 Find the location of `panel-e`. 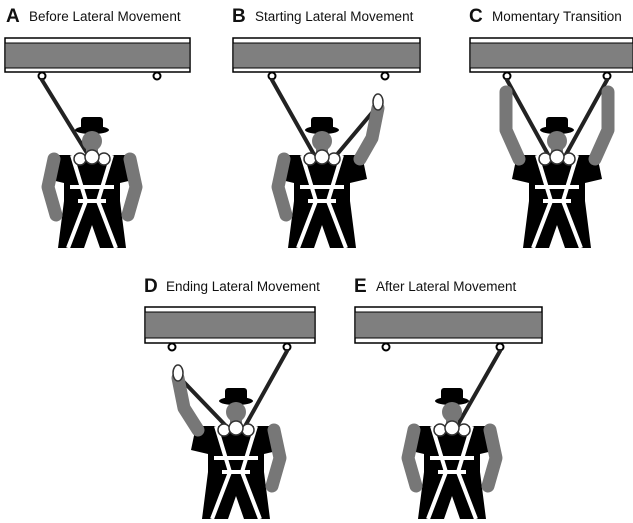

panel-e is located at coordinates (448, 413).